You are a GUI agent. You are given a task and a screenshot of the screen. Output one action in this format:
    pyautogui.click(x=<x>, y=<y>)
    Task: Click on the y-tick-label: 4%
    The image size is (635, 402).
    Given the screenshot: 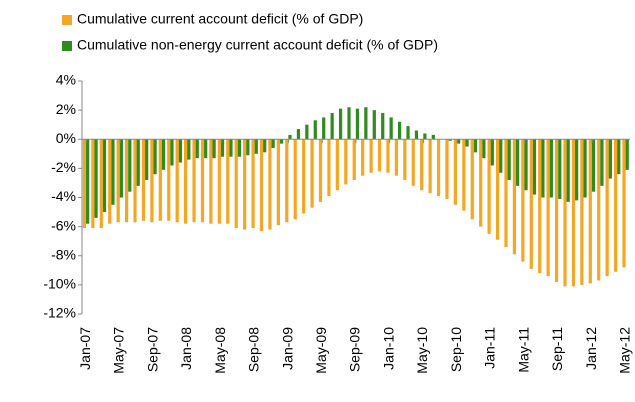 What is the action you would take?
    pyautogui.click(x=66, y=80)
    